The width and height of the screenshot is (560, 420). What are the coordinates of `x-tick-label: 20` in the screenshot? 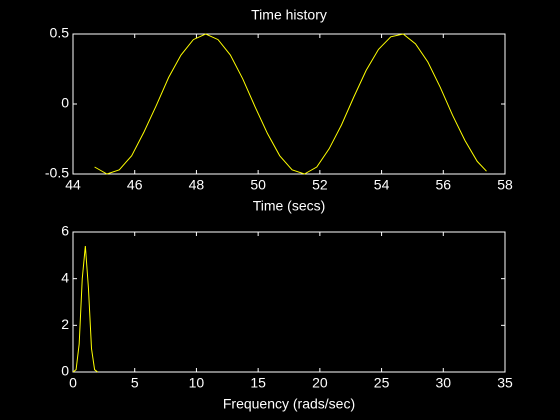 It's located at (320, 383).